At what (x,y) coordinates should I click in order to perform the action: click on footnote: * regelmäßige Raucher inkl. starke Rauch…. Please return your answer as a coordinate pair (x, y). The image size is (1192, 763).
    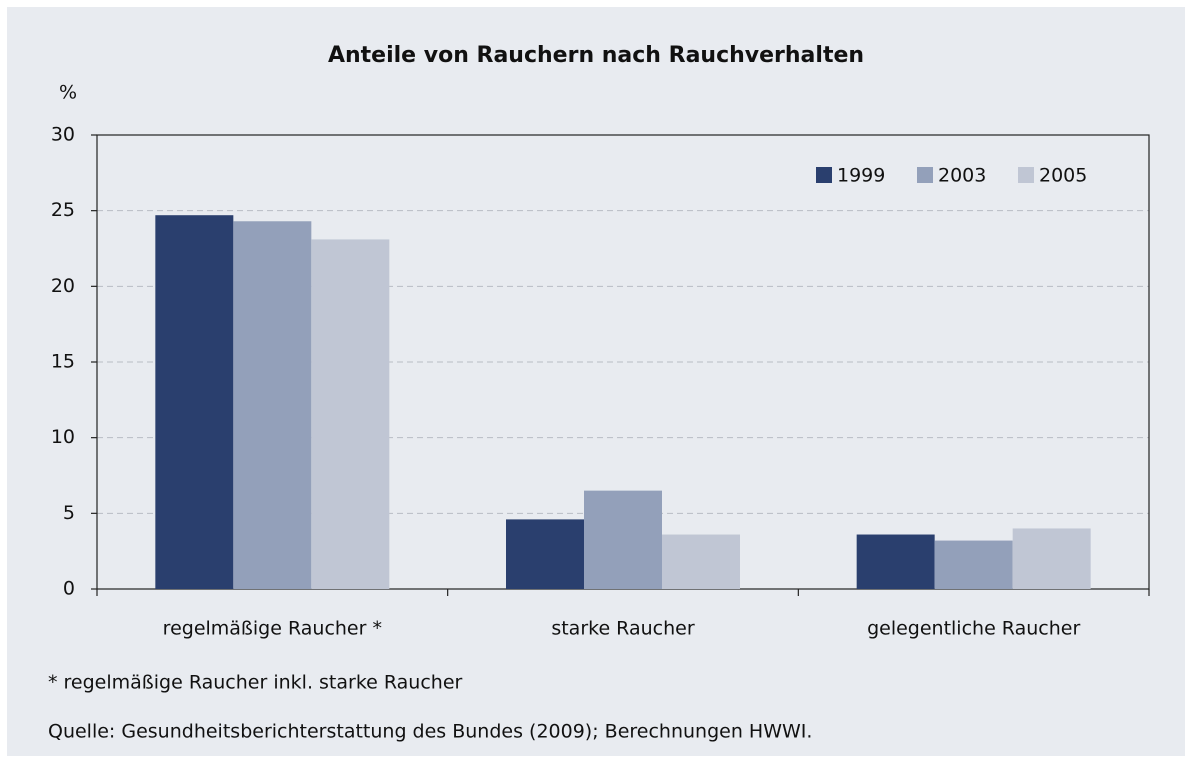
    Looking at the image, I should click on (255, 683).